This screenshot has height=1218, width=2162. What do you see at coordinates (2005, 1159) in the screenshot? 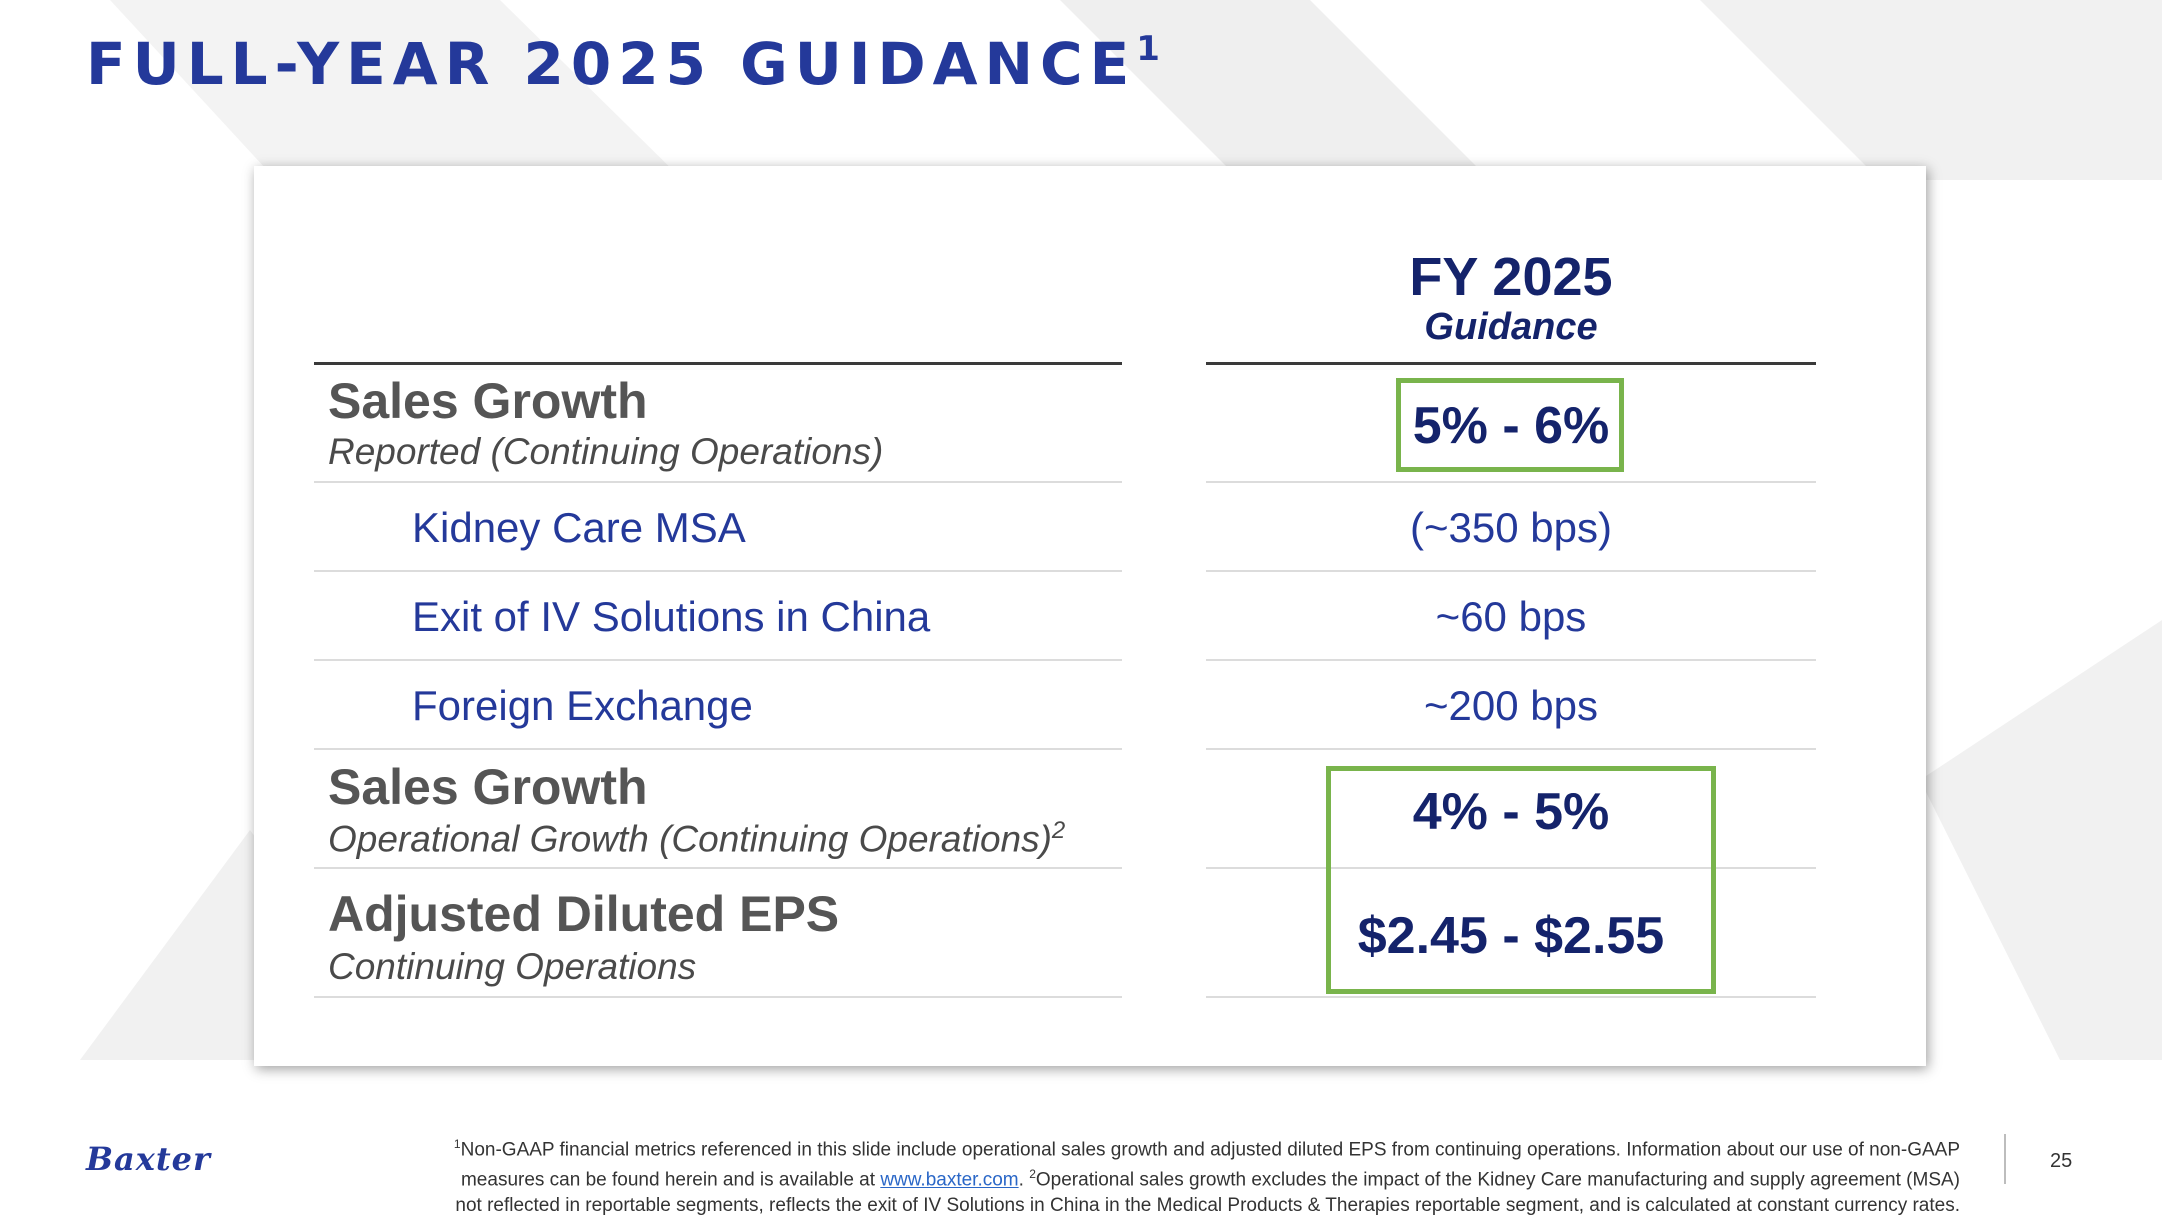
I see `footer-divider` at bounding box center [2005, 1159].